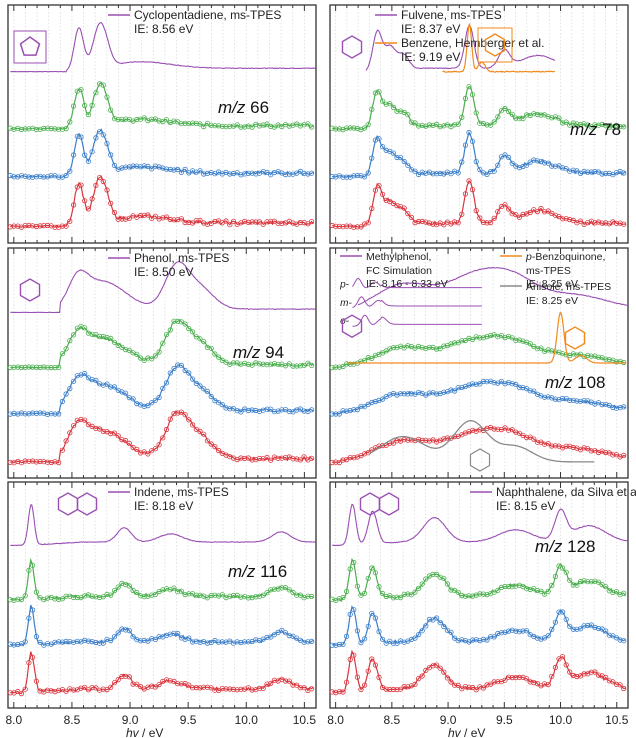 This screenshot has height=738, width=636. What do you see at coordinates (430, 29) in the screenshot?
I see `legend-ie: IE: 8.37 eV` at bounding box center [430, 29].